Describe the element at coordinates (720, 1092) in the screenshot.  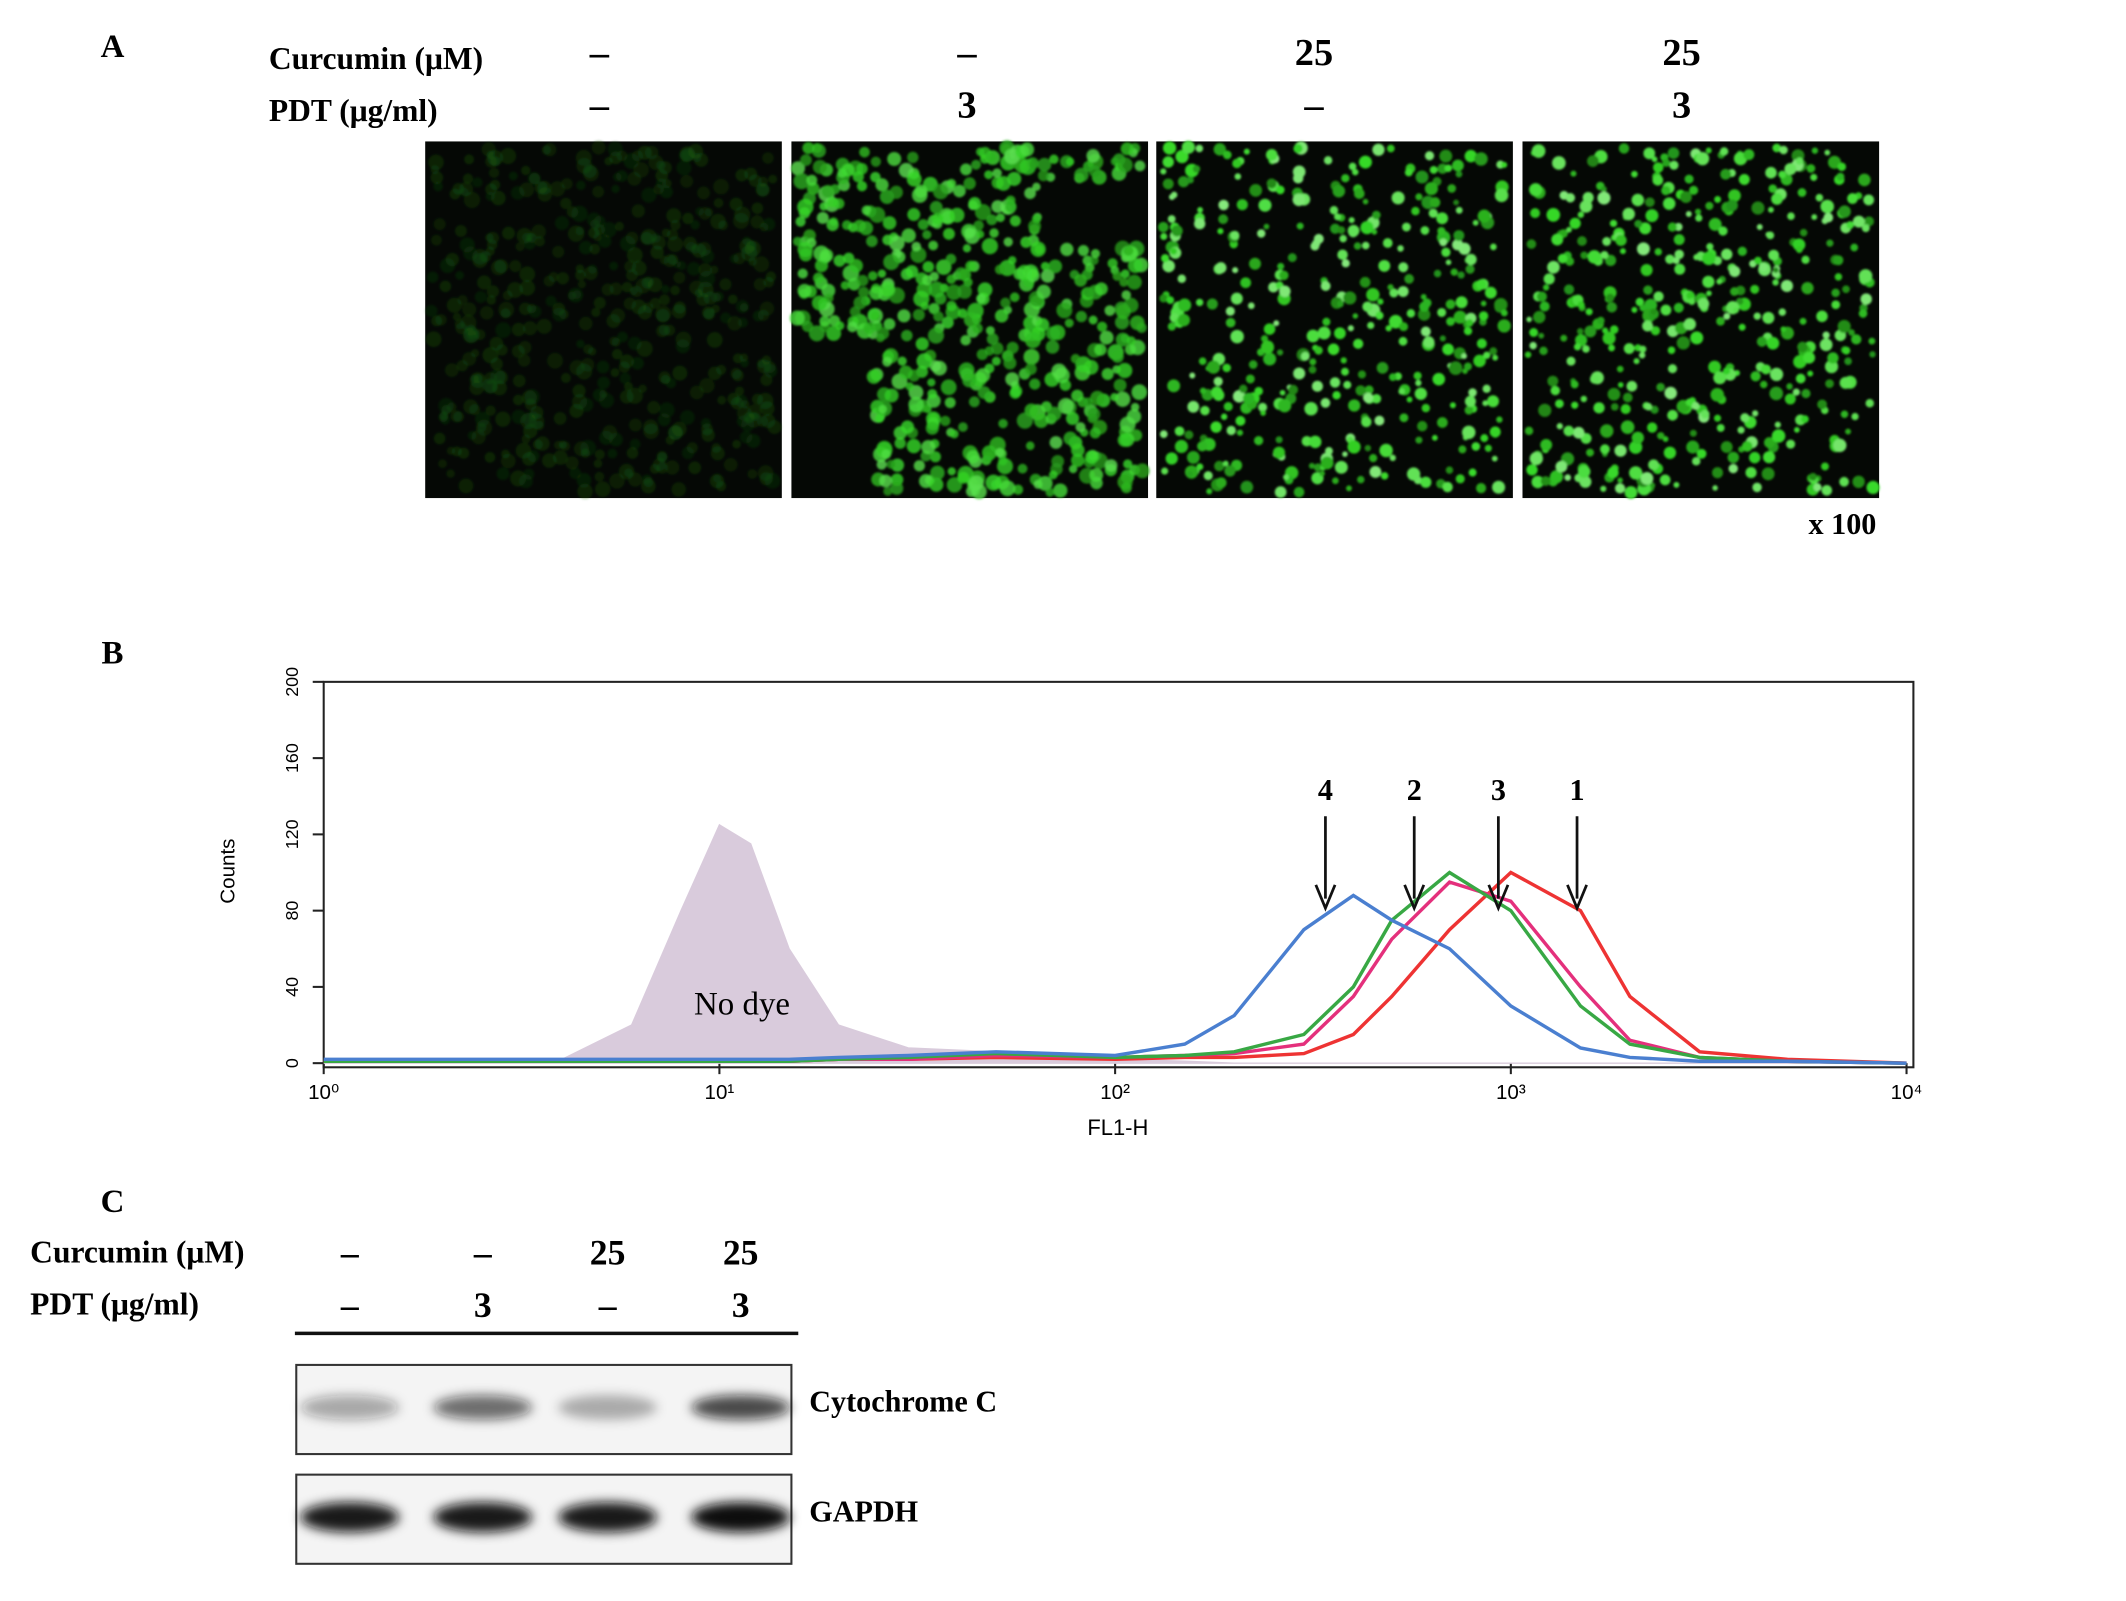
I see `x-tick-label: 10¹` at that location.